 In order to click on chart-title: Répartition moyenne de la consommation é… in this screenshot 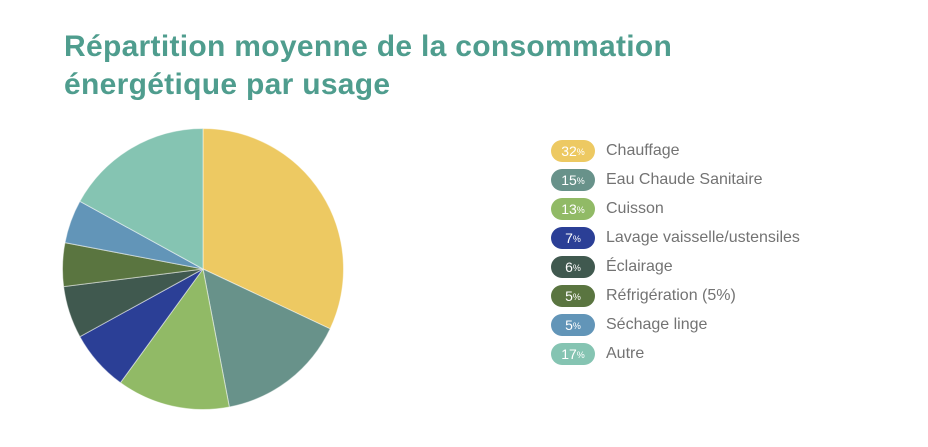, I will do `click(368, 66)`.